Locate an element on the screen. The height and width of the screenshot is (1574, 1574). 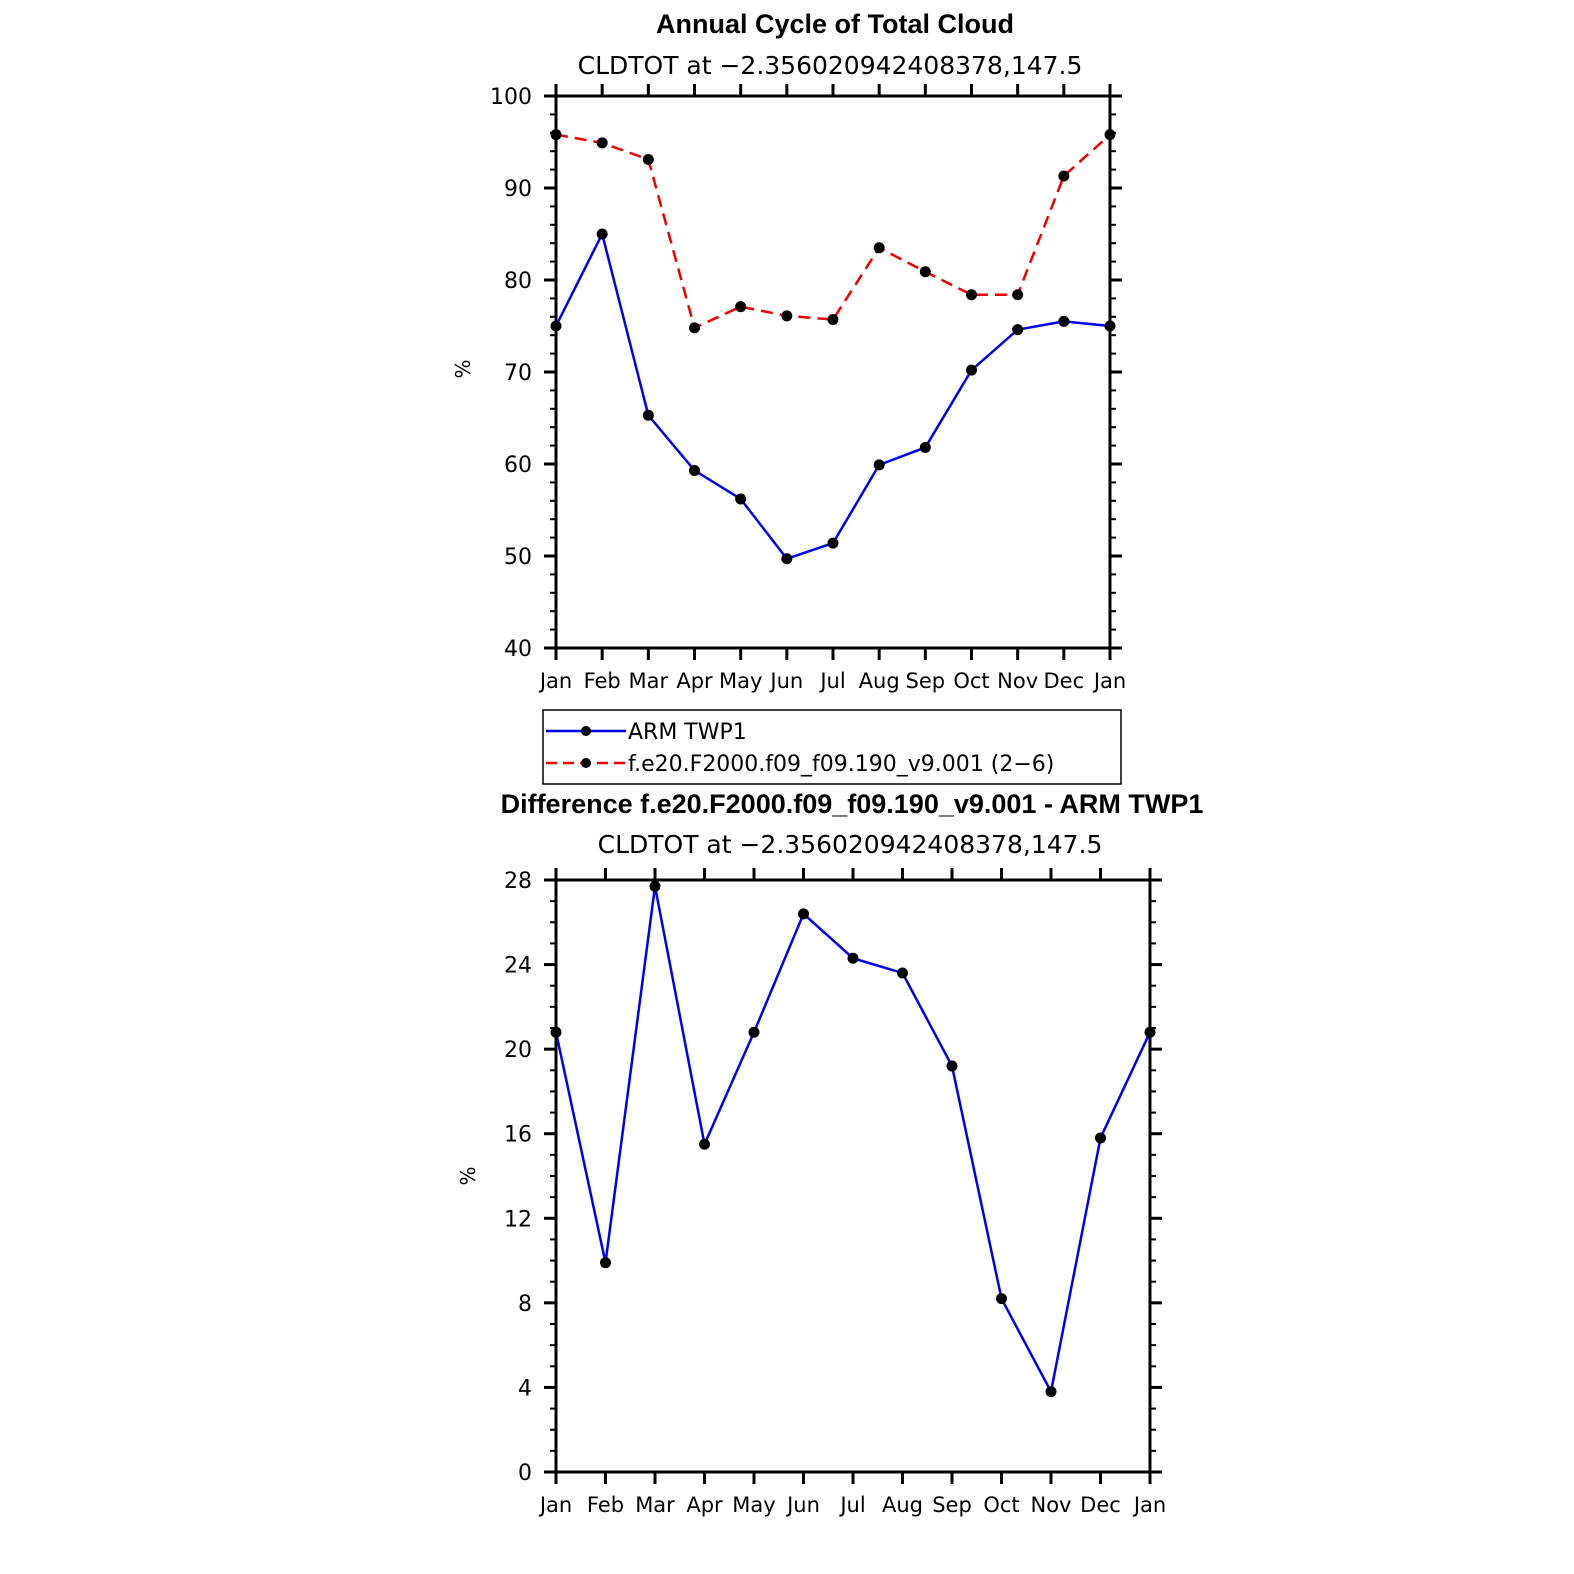
y-tick-label: 28 is located at coordinates (518, 881).